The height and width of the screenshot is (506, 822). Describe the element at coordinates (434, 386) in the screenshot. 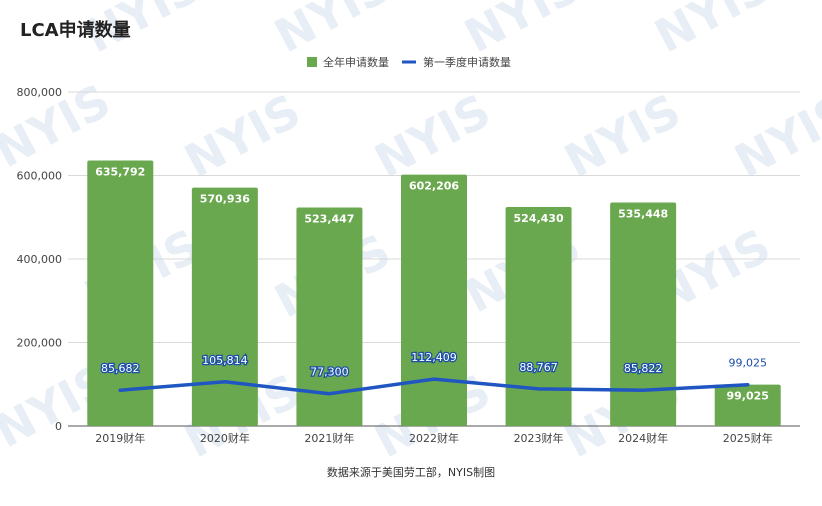

I see `line-series` at that location.